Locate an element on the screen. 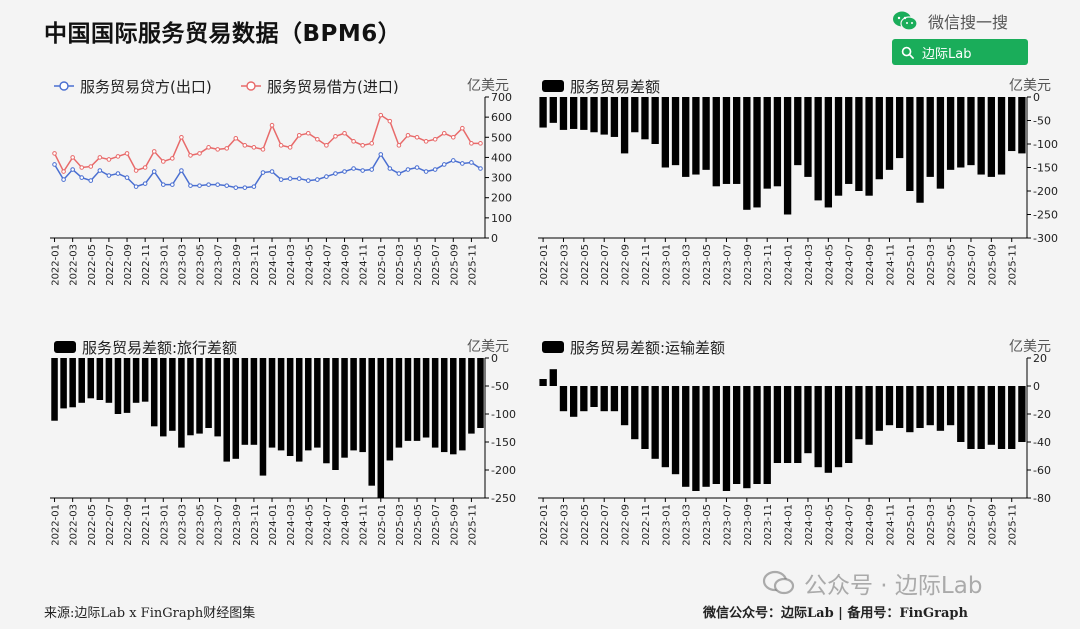  x-tick-label: 2023-03 is located at coordinates (687, 265).